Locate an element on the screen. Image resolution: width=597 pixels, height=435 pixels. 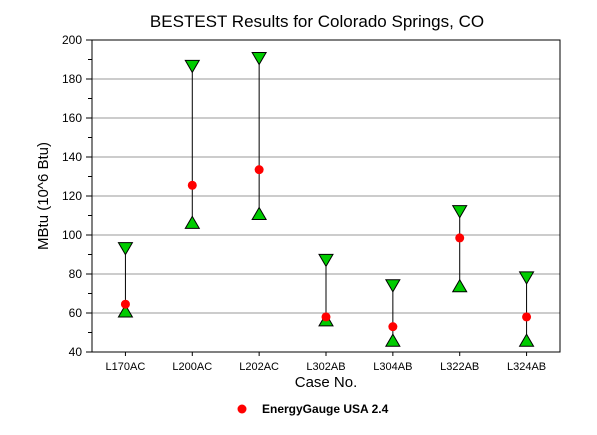
y-tick-label: 40 is located at coordinates (76, 352).